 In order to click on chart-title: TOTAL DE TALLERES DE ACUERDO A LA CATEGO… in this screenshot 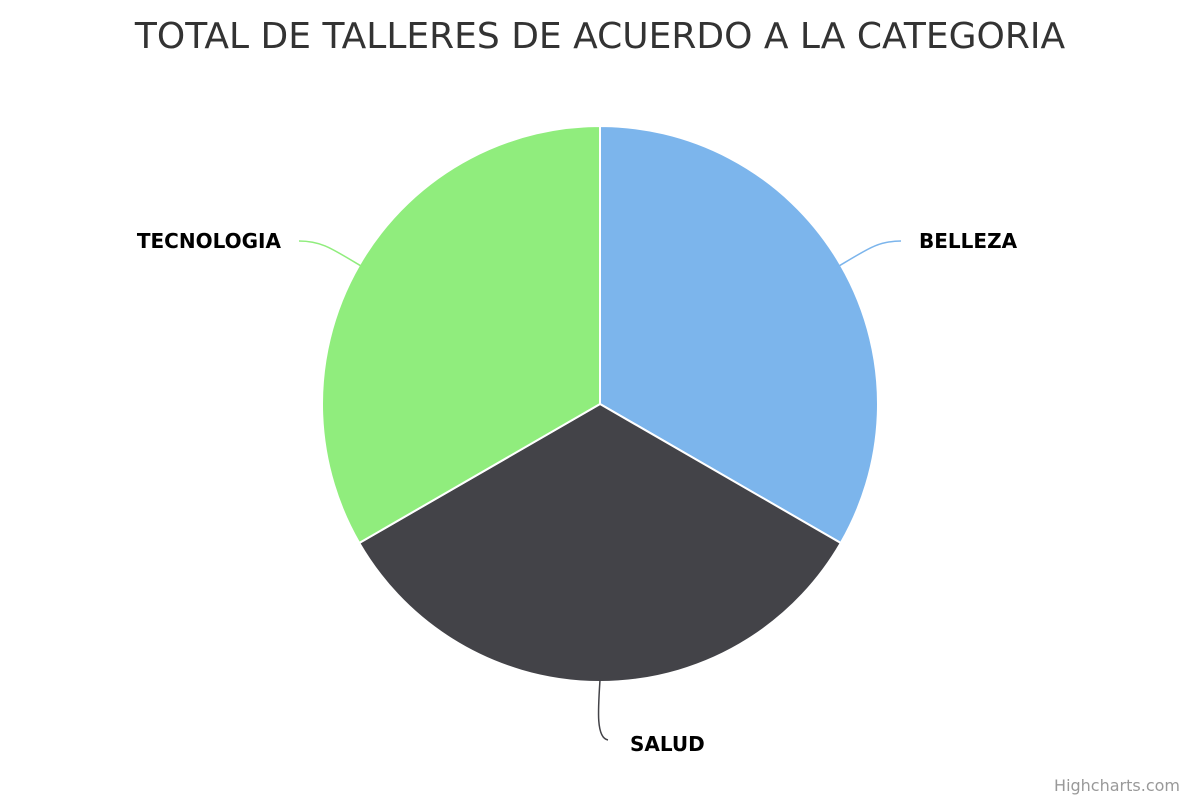, I will do `click(600, 36)`.